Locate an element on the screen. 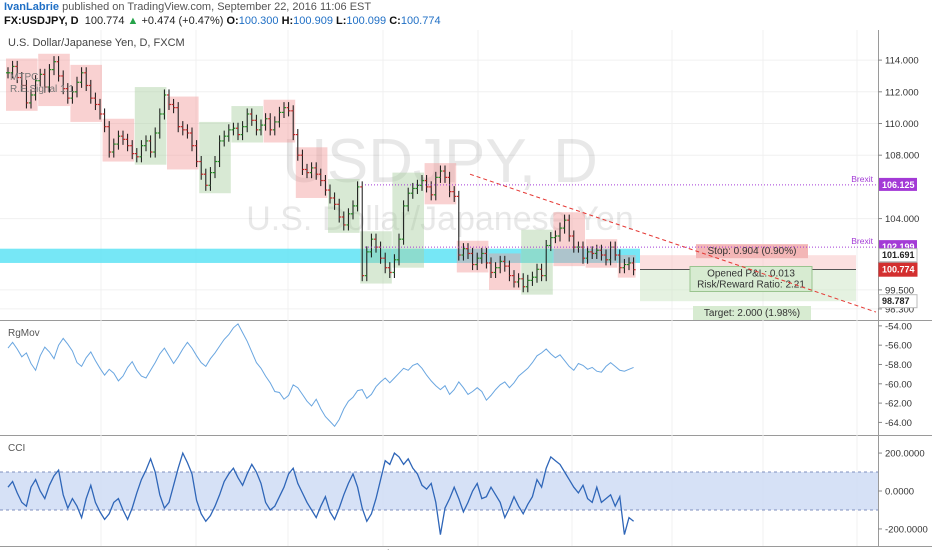 Image resolution: width=932 pixels, height=550 pixels. author-link: IvanLabrie is located at coordinates (32, 7).